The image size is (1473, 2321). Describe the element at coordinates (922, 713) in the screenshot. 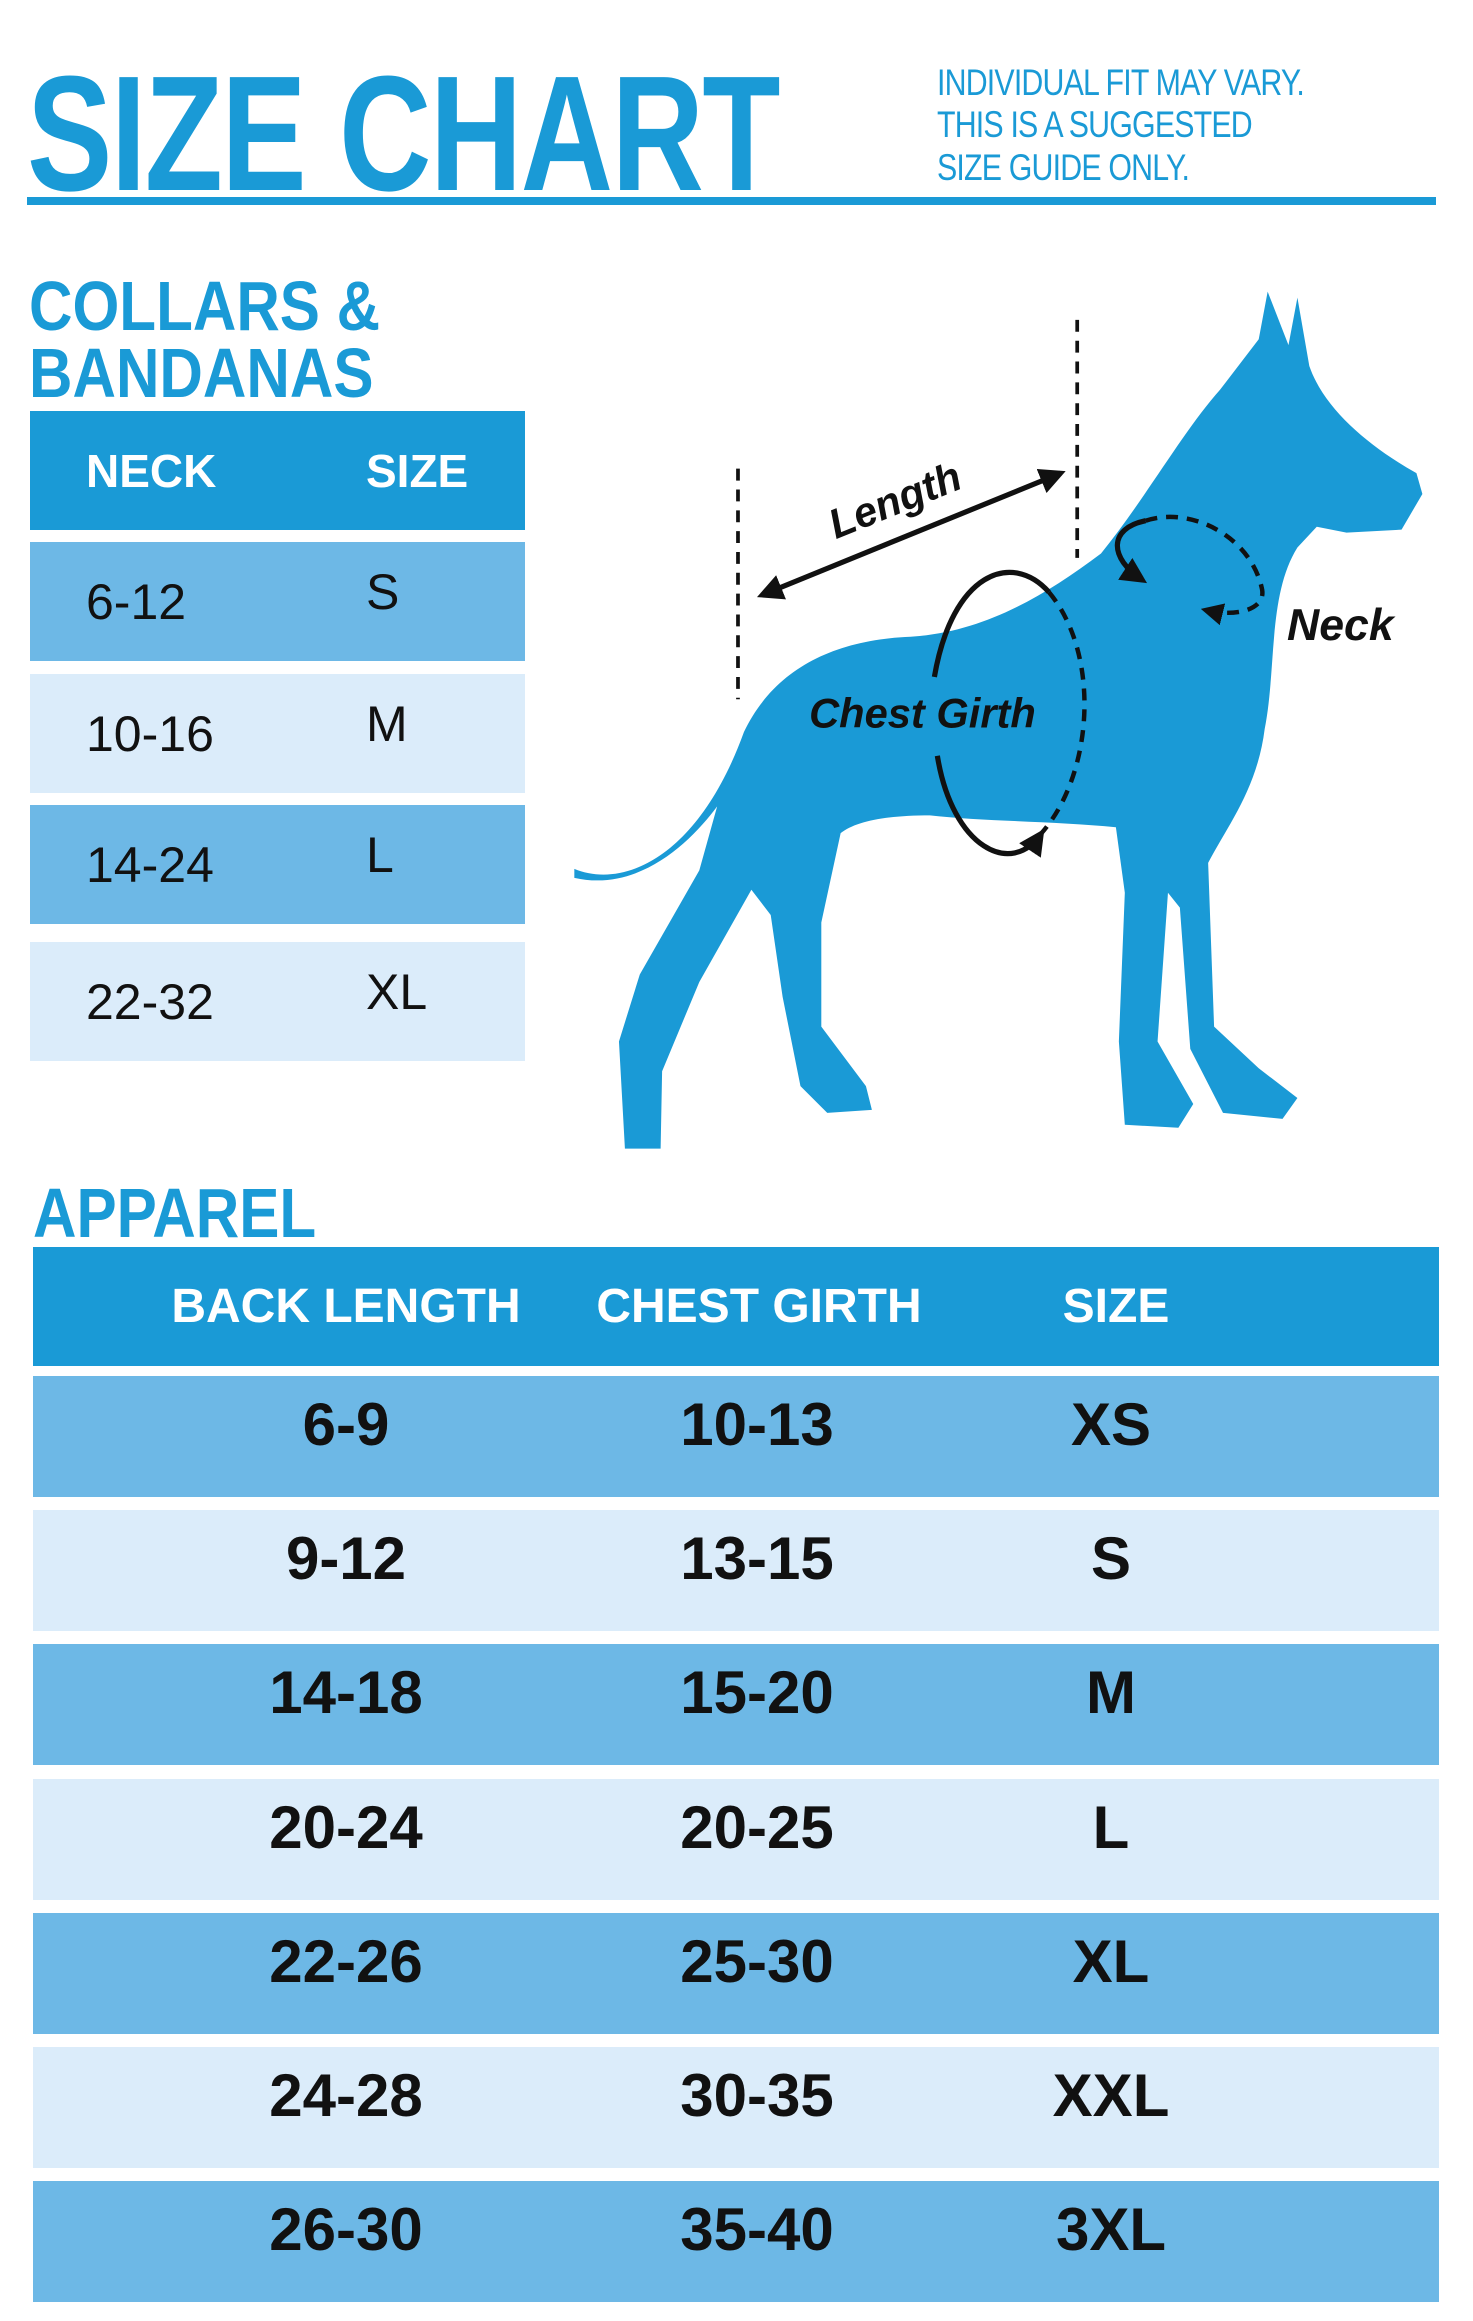

I see `chest-girth-label: Chest Girth` at that location.